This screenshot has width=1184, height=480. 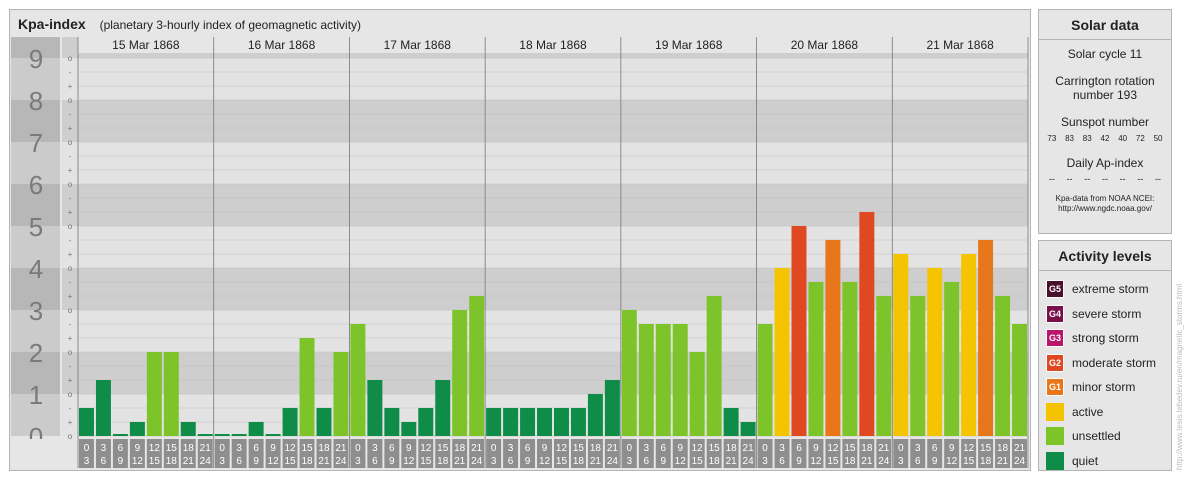 I want to click on day-label: 19 Mar 1868, so click(x=689, y=45).